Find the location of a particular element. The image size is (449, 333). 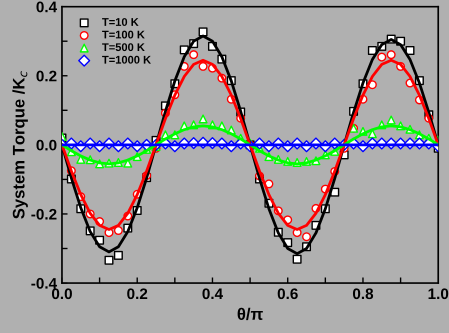

legend-label: T=1000 K is located at coordinates (126, 60).